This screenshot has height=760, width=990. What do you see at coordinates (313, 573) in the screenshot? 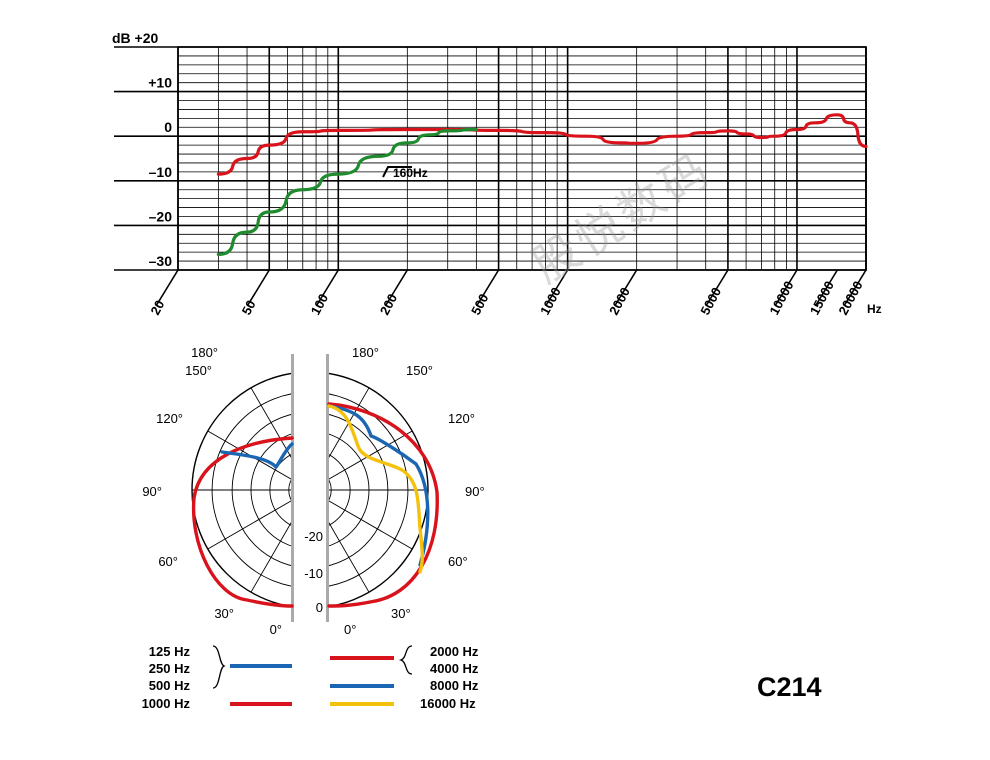
I see `polar-scale-label: -10` at bounding box center [313, 573].